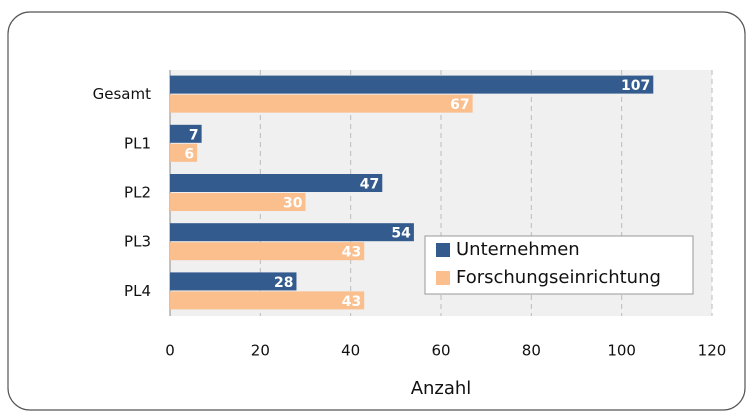  What do you see at coordinates (621, 351) in the screenshot?
I see `x-tick-label: 100` at bounding box center [621, 351].